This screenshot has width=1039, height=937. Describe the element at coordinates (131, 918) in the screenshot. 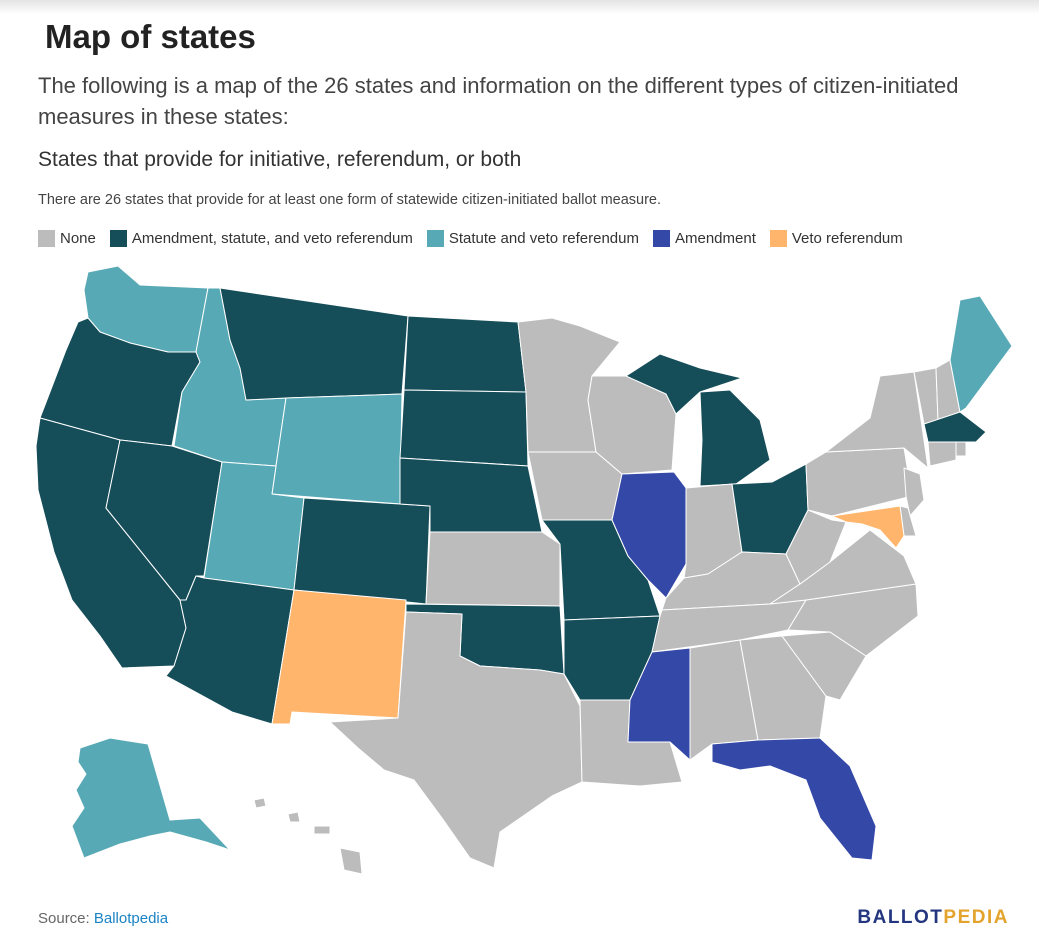

I see `source-link: Ballotpedia` at that location.